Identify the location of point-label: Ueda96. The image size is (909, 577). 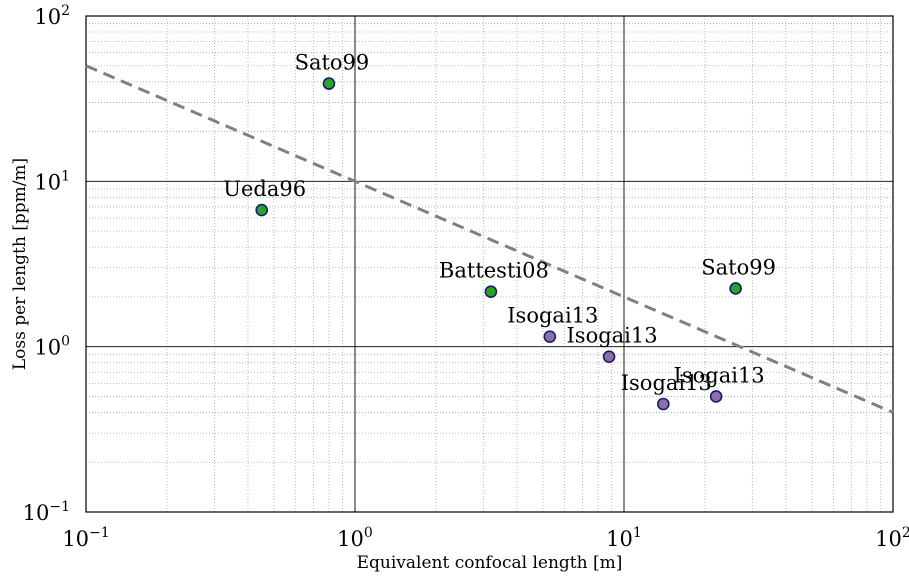
(264, 189).